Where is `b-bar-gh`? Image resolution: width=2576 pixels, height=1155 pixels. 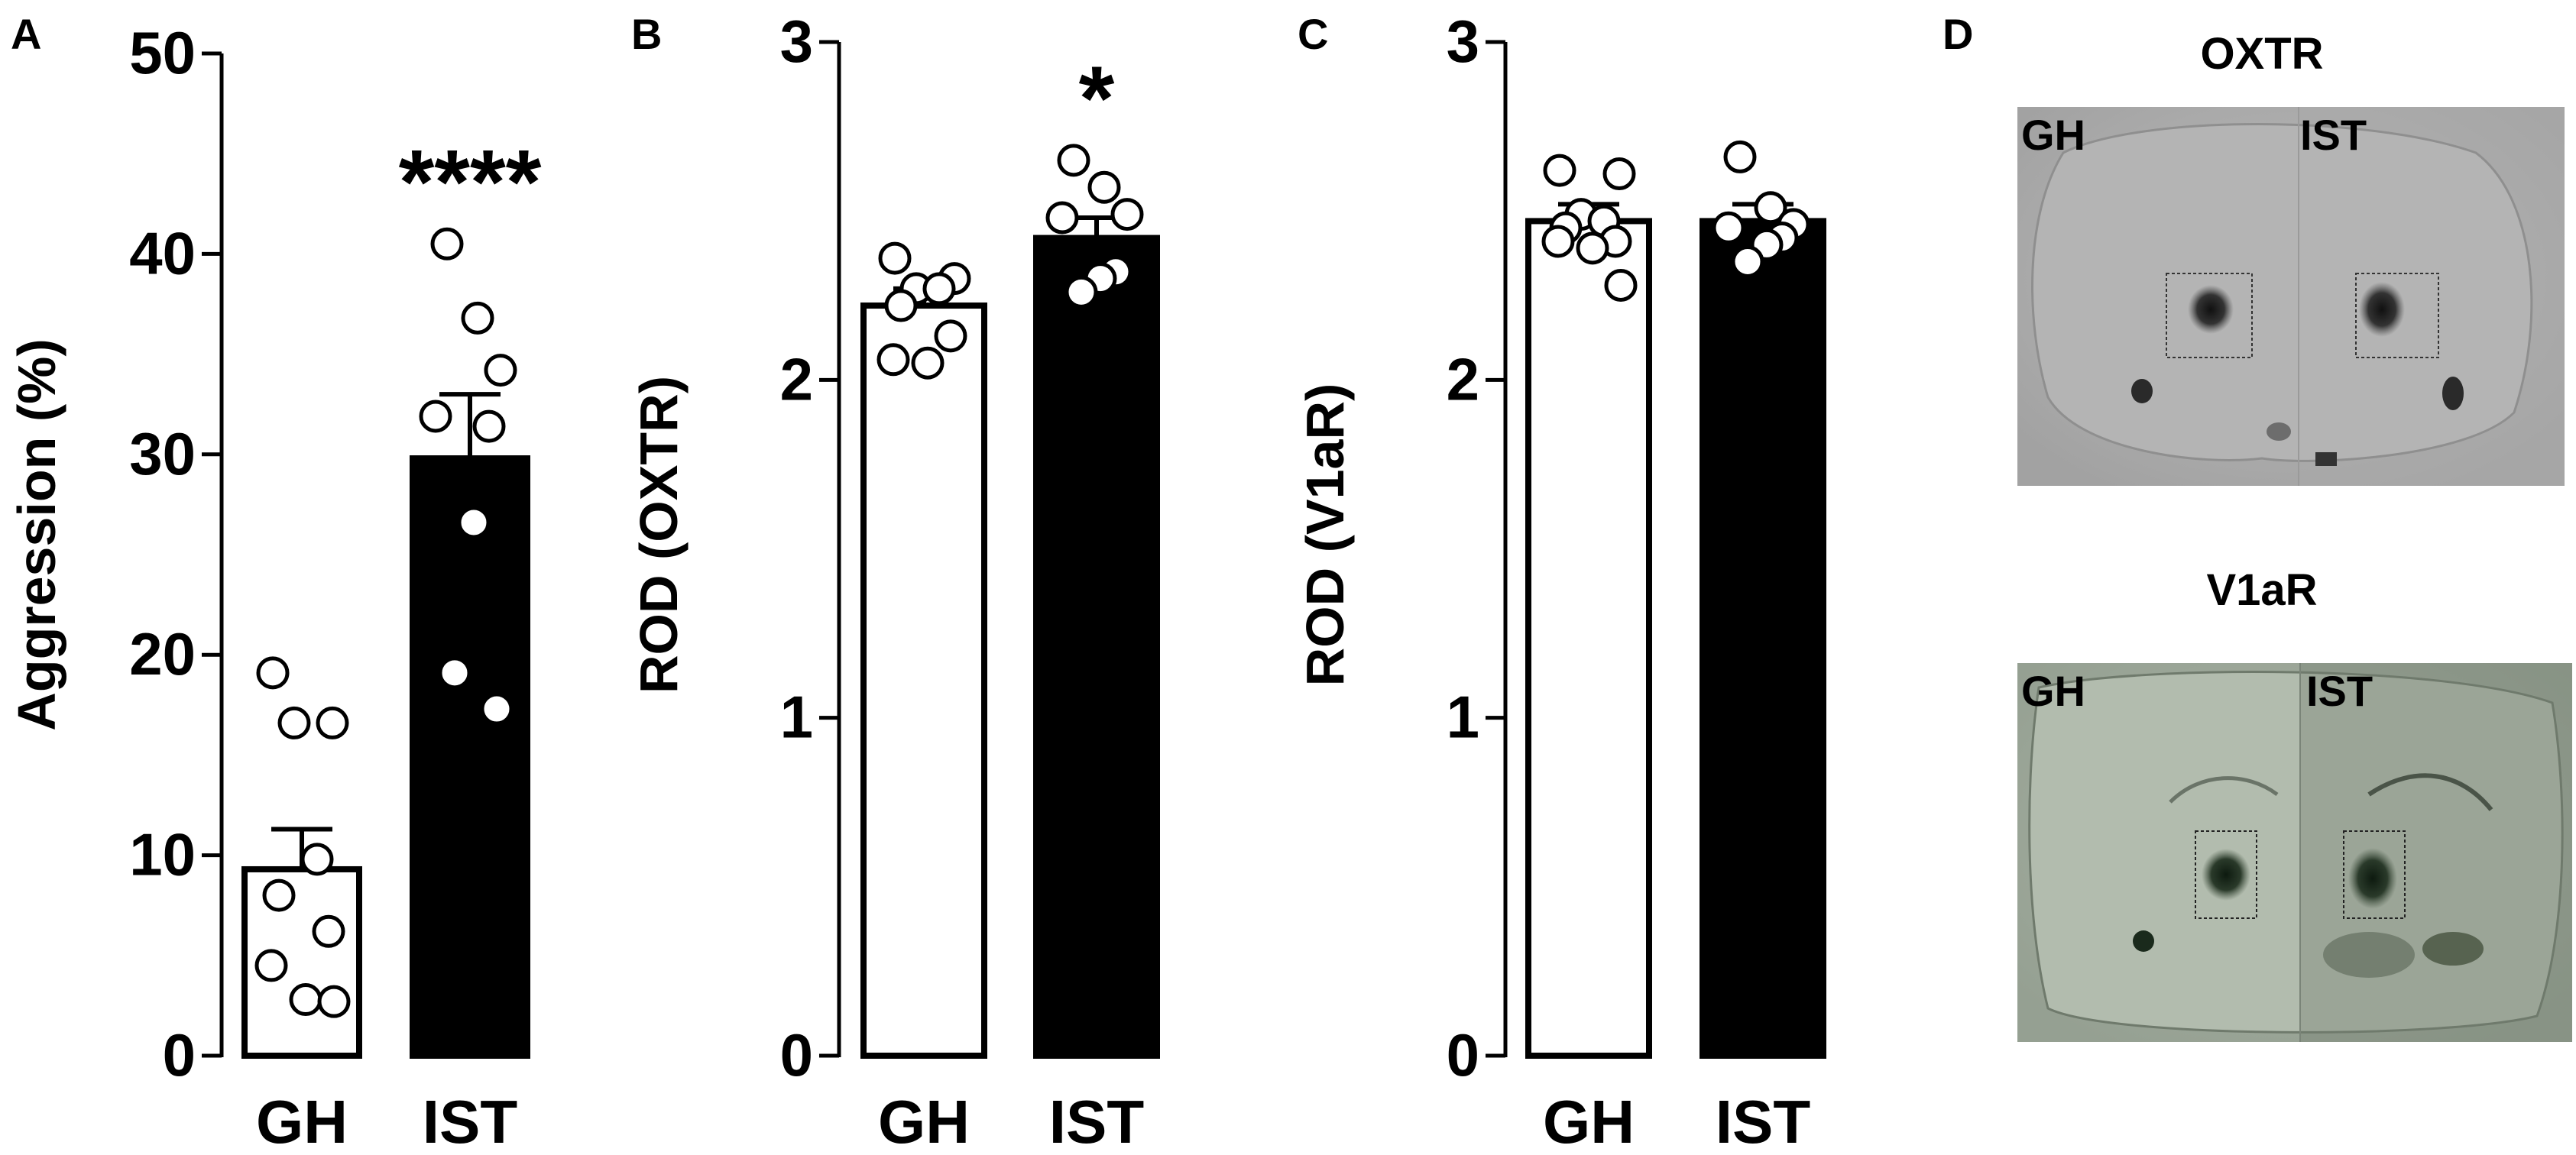 b-bar-gh is located at coordinates (924, 680).